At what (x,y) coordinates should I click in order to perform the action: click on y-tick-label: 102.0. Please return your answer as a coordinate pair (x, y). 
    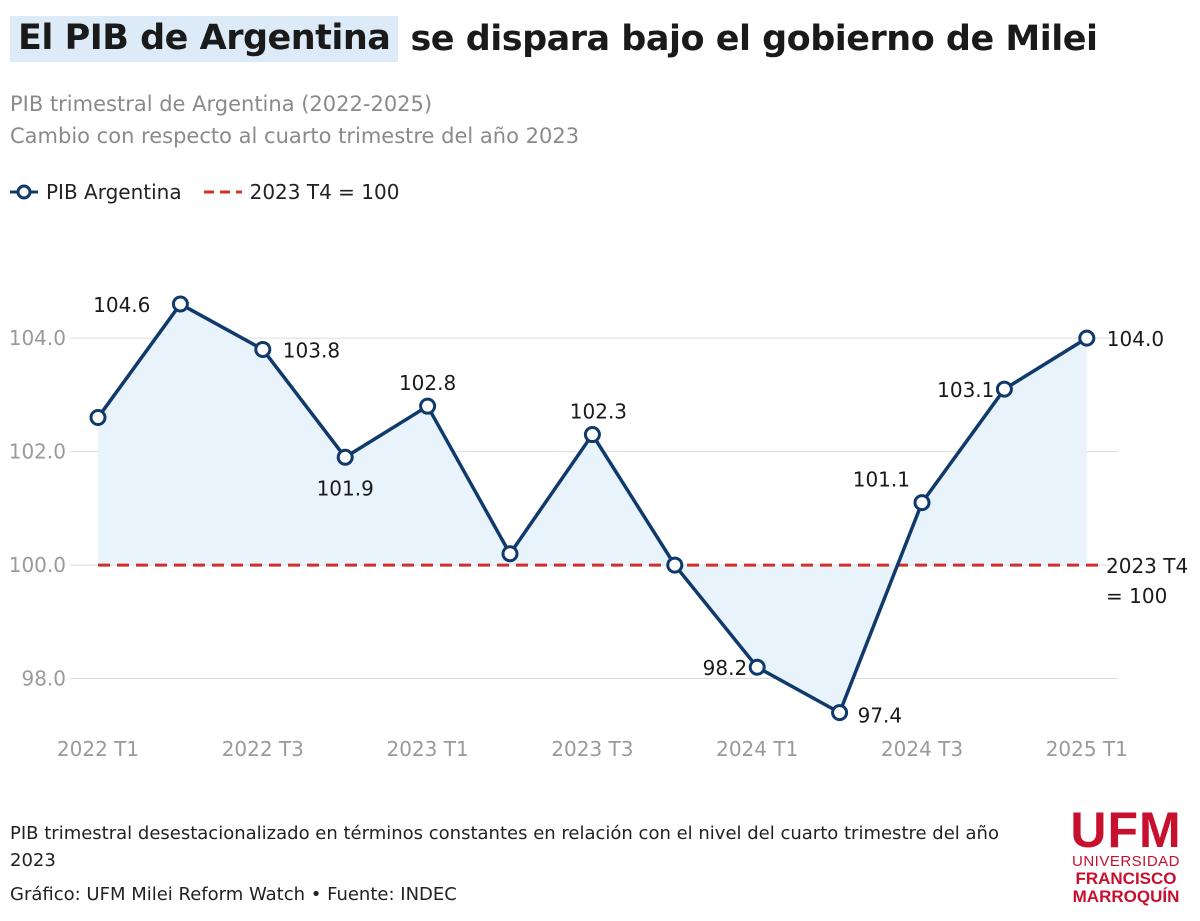
    Looking at the image, I should click on (37, 452).